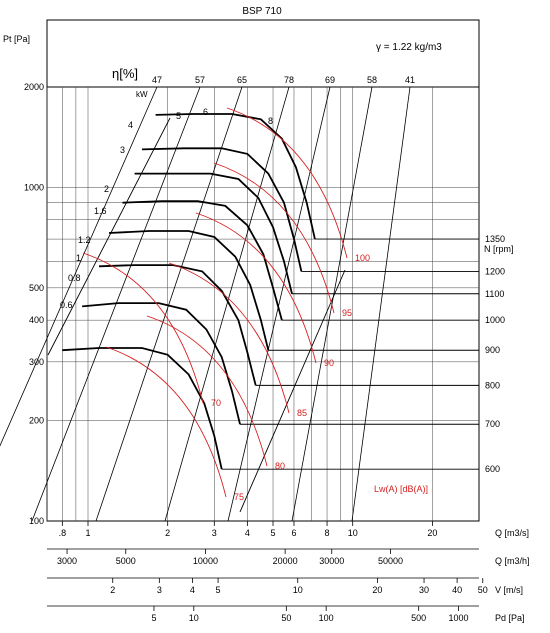 This screenshot has width=550, height=633. I want to click on power-label: 1, so click(78, 258).